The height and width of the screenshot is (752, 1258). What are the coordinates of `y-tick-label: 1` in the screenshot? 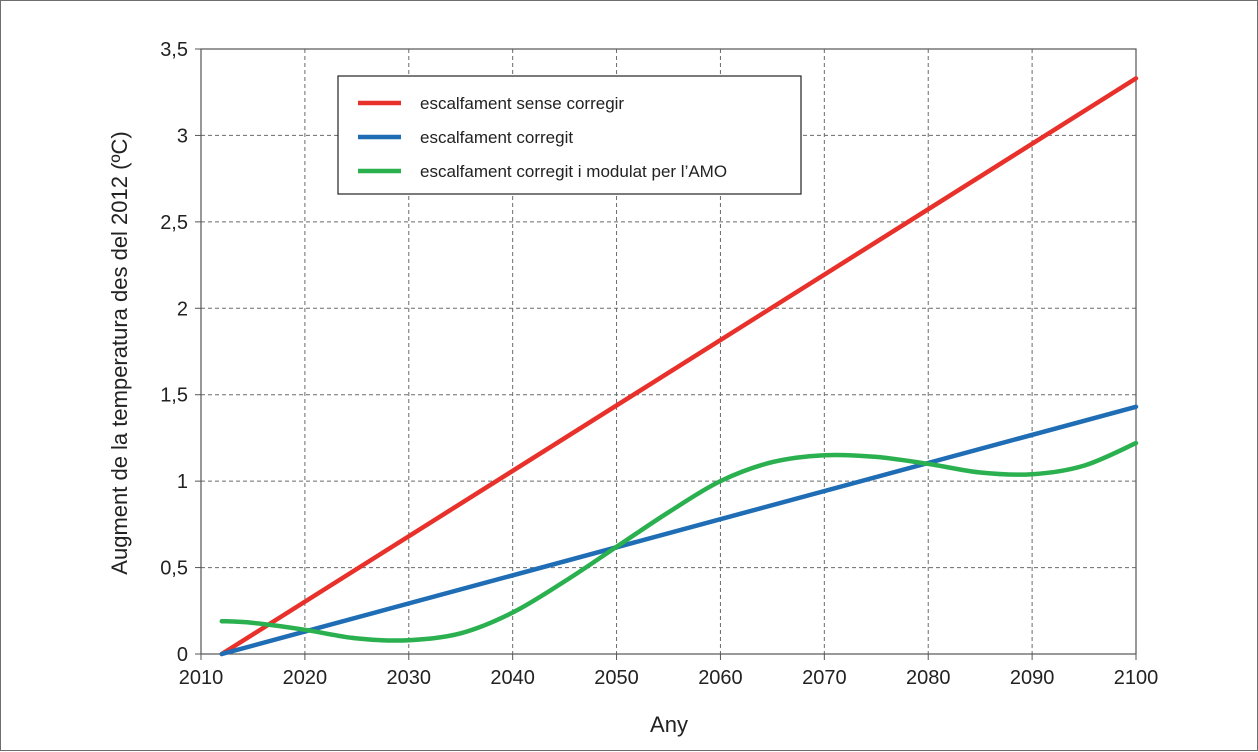 It's located at (182, 482).